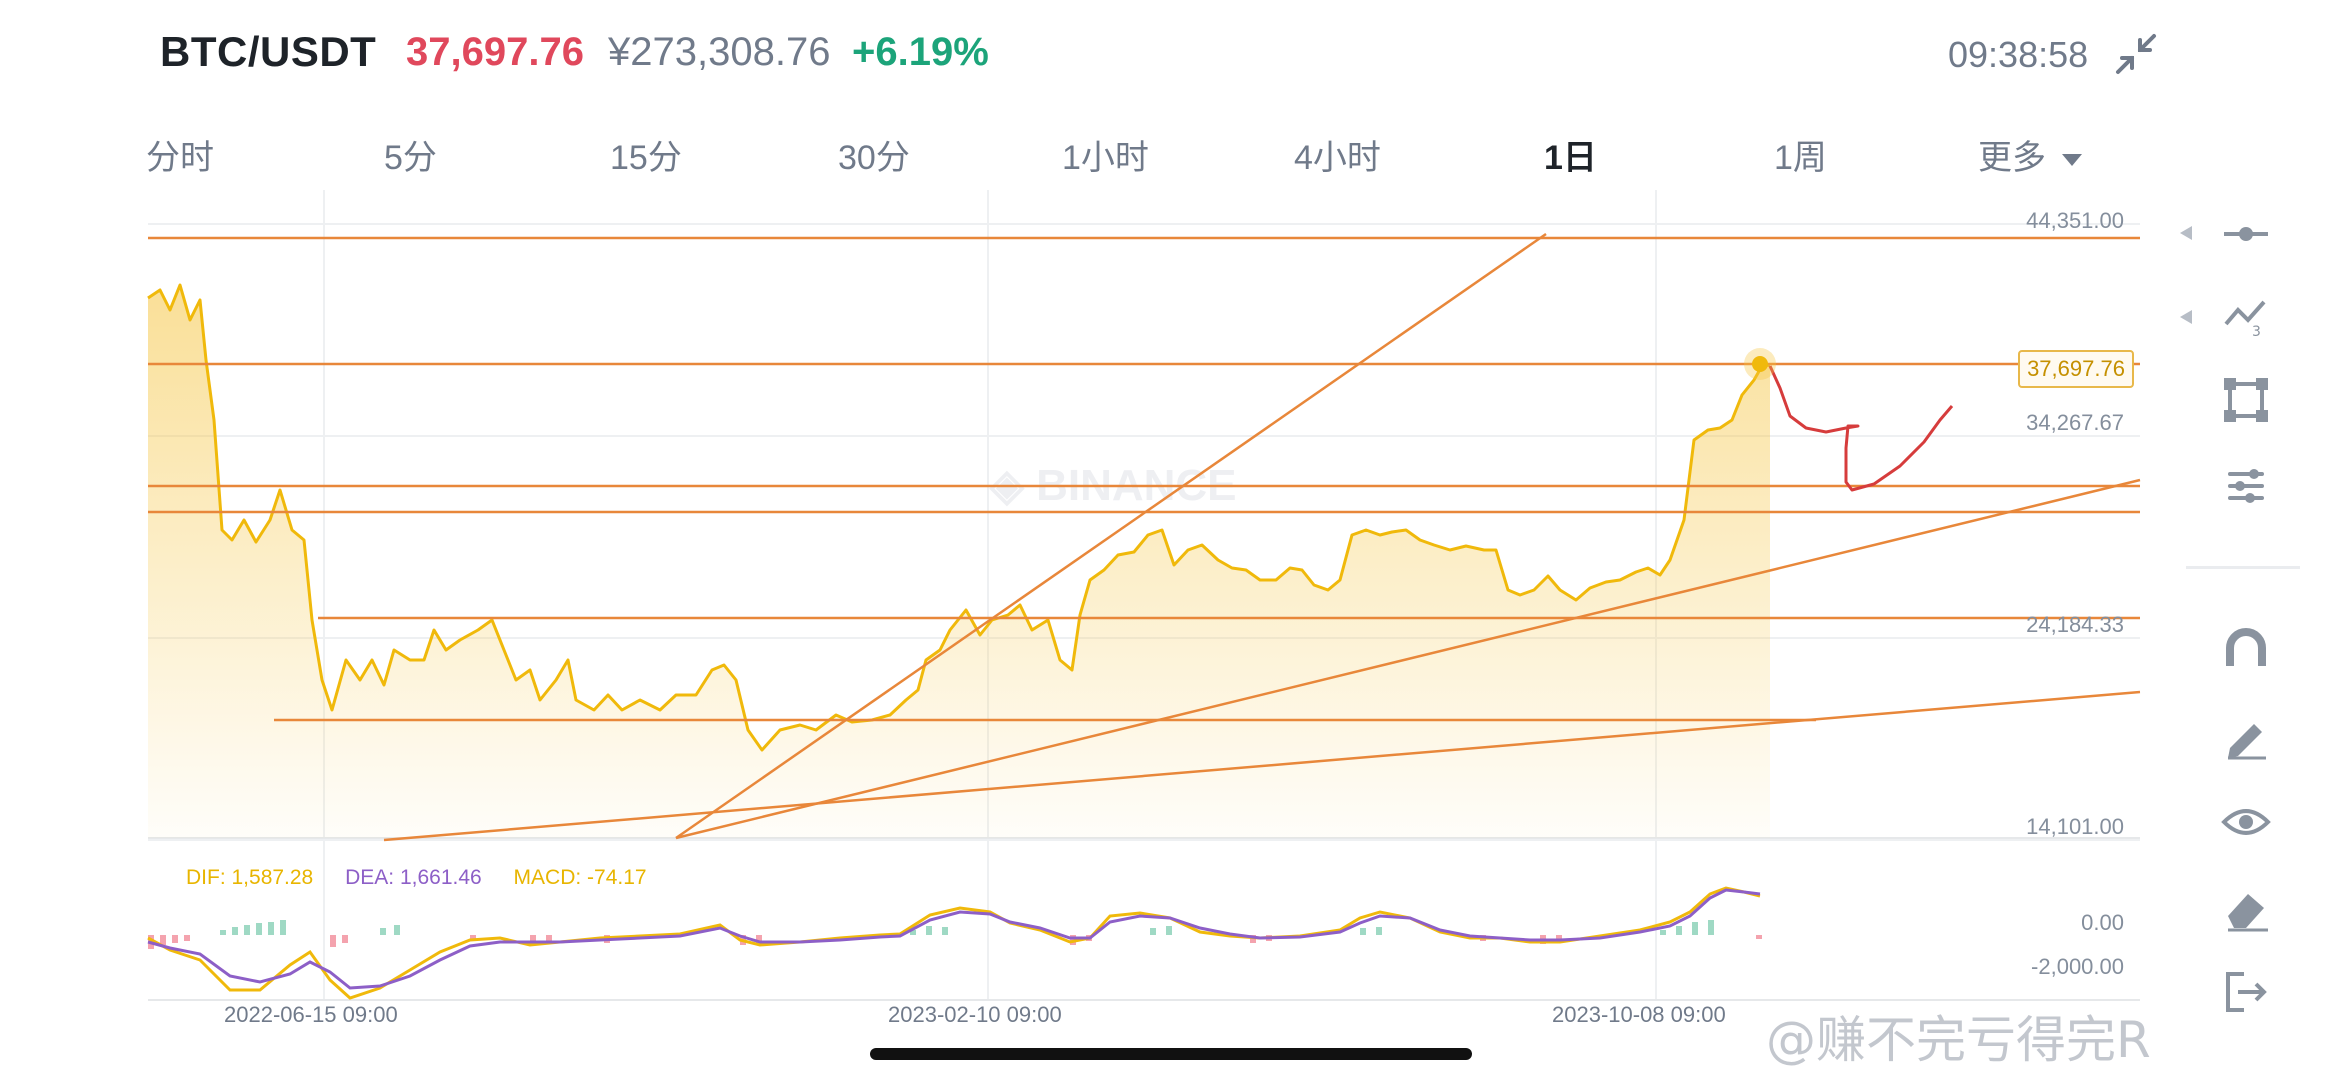 The width and height of the screenshot is (2340, 1080). What do you see at coordinates (2075, 624) in the screenshot?
I see `y-axis-label-3: 24,184.33` at bounding box center [2075, 624].